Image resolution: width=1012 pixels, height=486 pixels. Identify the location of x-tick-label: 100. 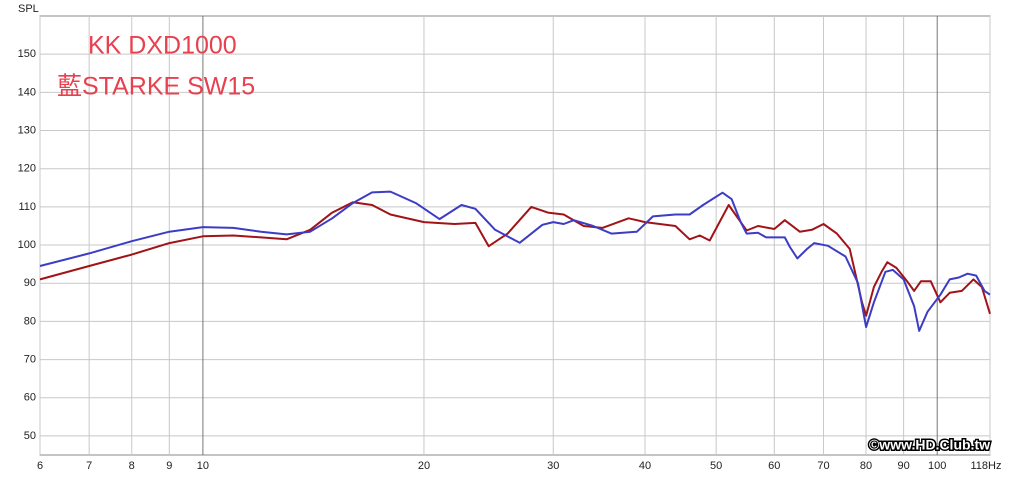
(937, 466).